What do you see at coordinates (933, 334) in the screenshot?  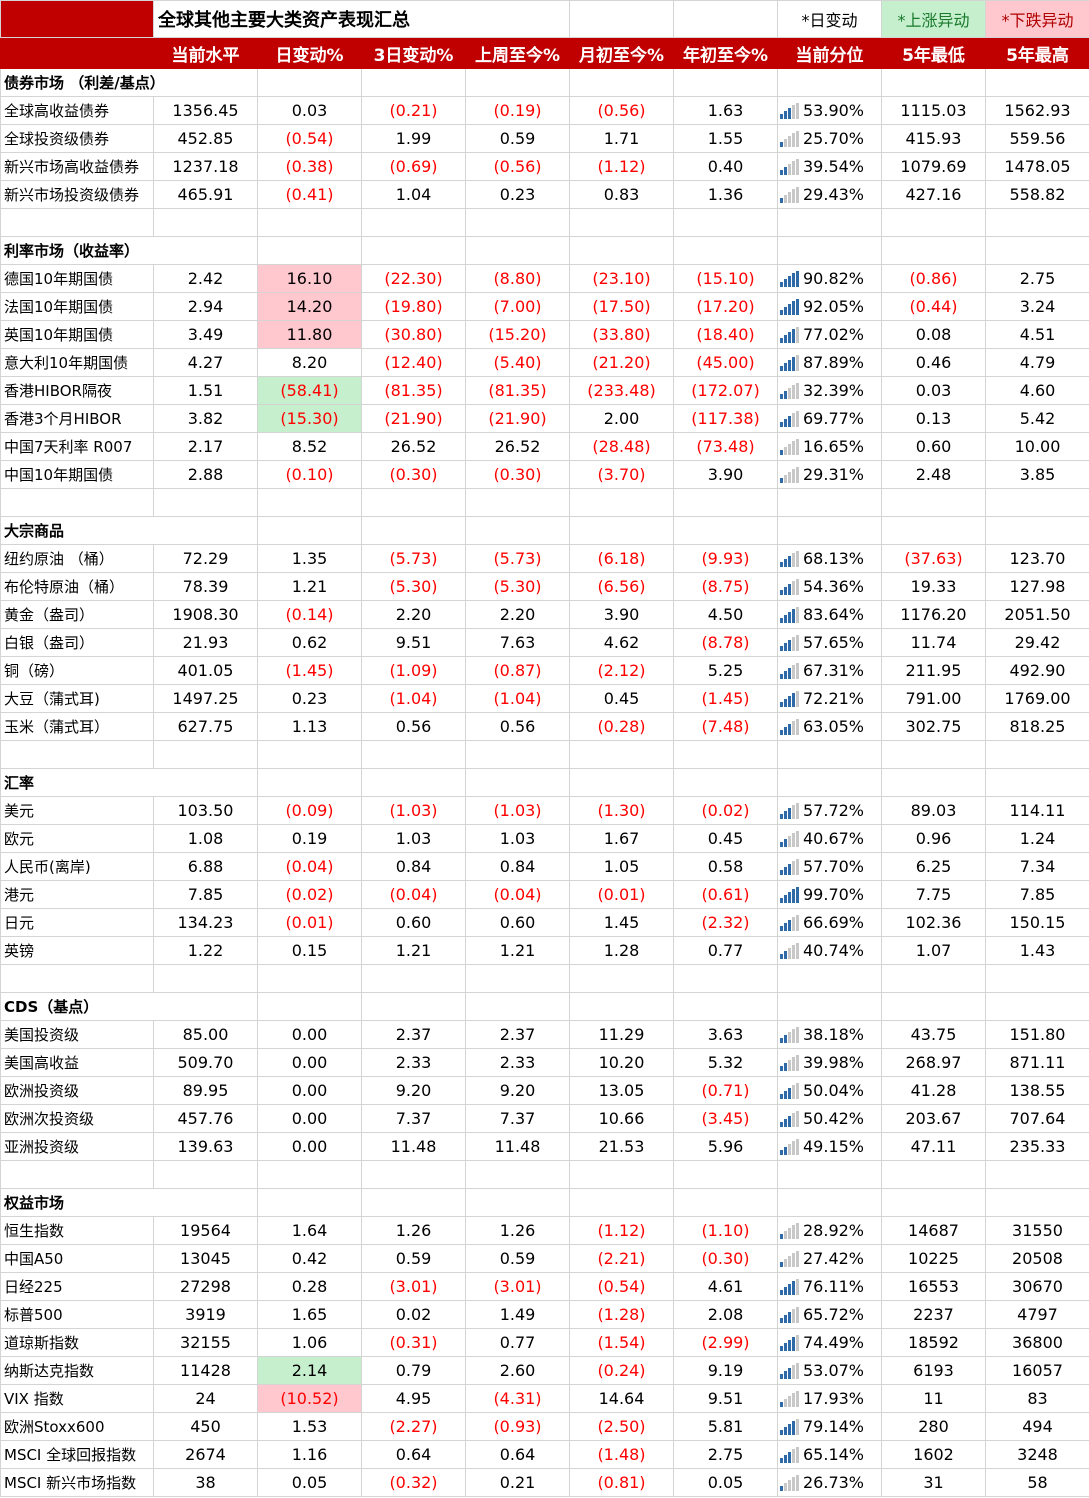 I see `value-cell: 0.08` at bounding box center [933, 334].